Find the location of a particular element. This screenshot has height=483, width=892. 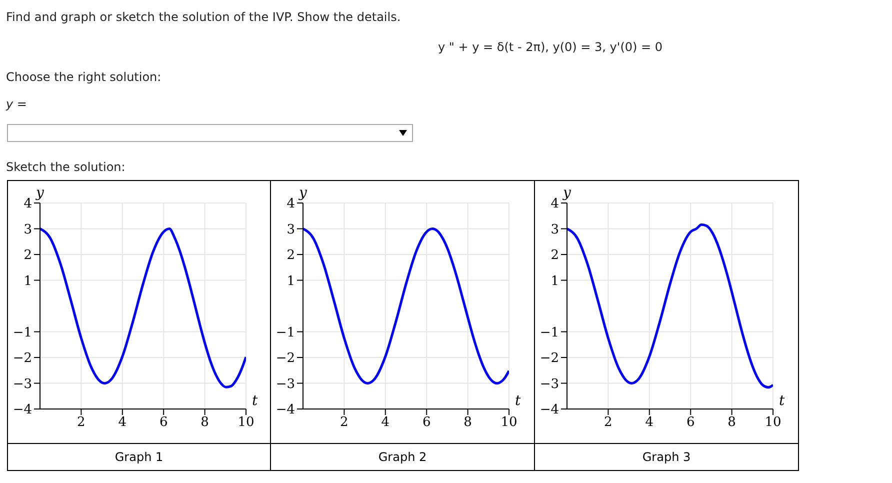

caption: Graph 1 is located at coordinates (139, 456).